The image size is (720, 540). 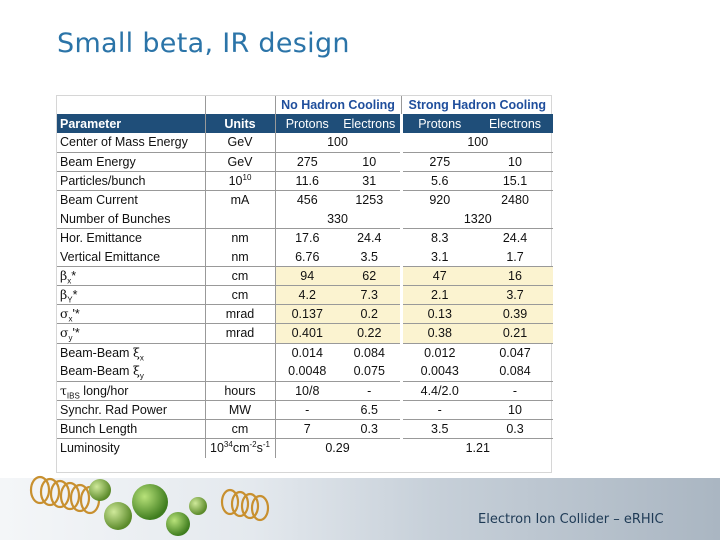 I want to click on table-row: τIBS long/hor hours 10/8-4.4/2.0-, so click(x=305, y=390).